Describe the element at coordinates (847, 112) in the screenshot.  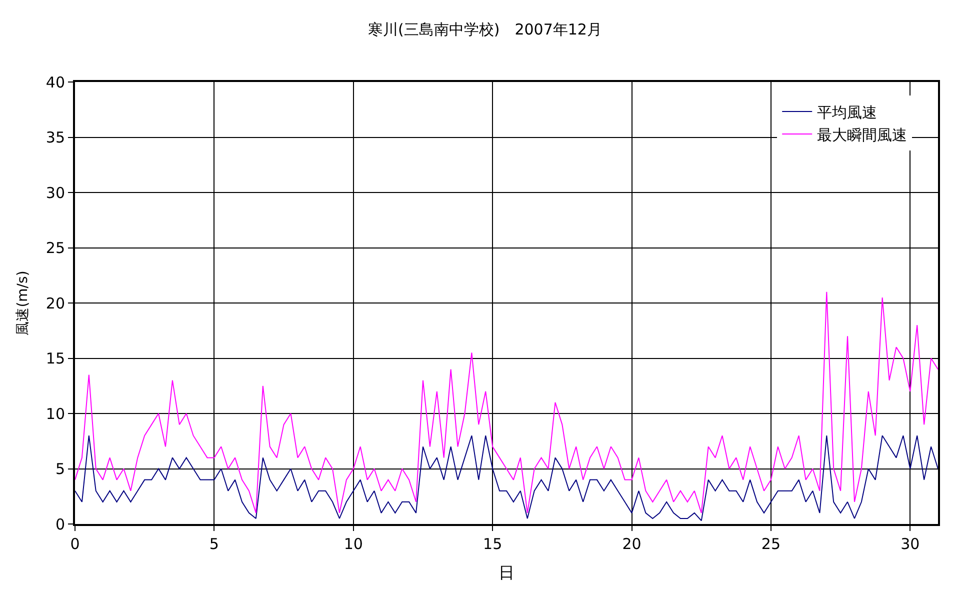
I see `legend-label: 平均風速` at that location.